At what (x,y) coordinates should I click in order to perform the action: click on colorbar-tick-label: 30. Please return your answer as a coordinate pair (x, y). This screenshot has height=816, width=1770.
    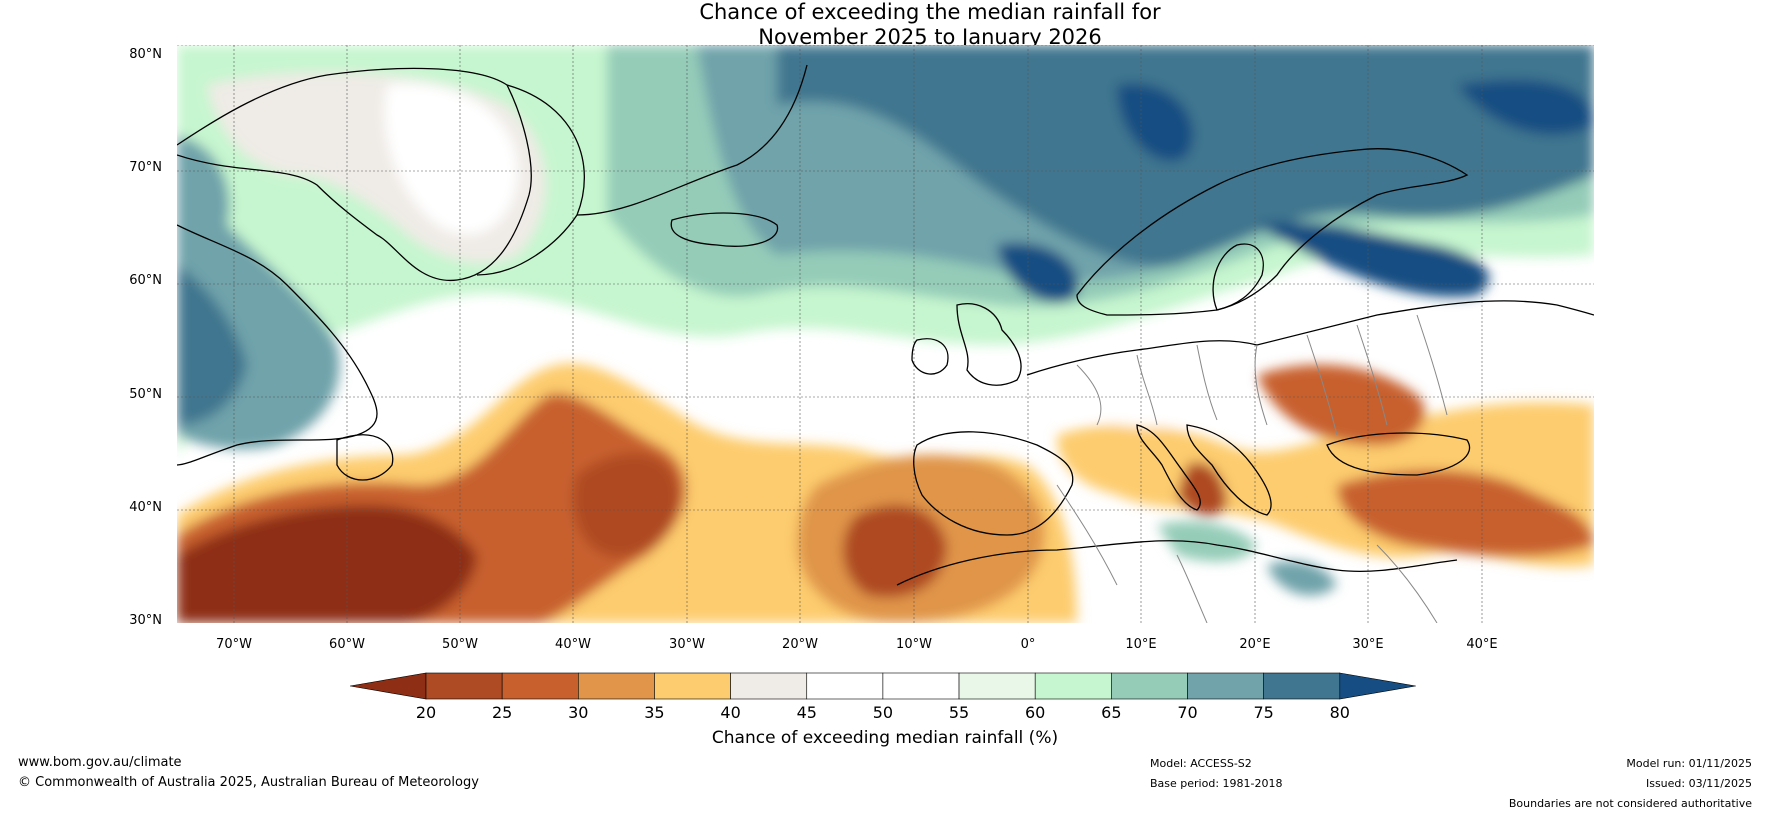
    Looking at the image, I should click on (578, 712).